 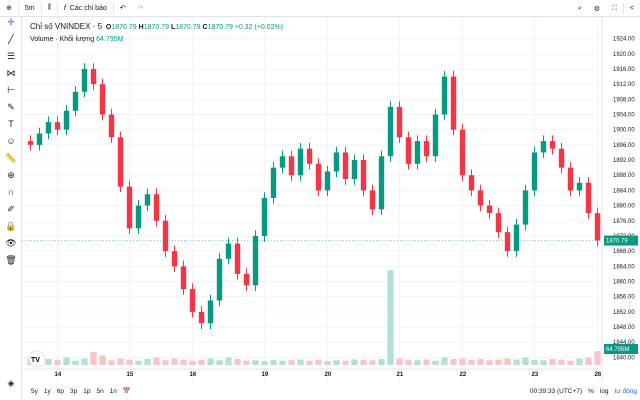 I want to click on x-tick-label: 21, so click(x=400, y=375).